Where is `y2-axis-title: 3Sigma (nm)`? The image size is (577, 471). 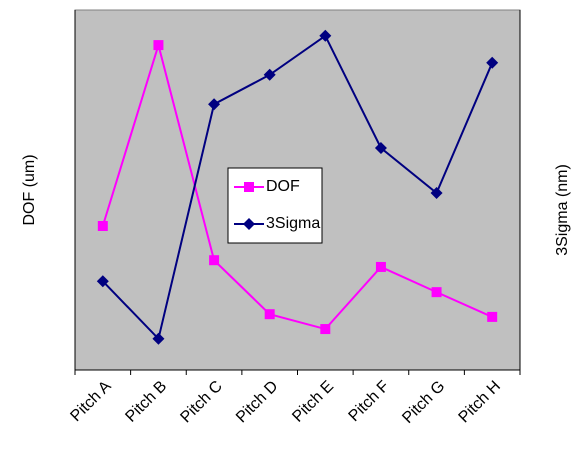 y2-axis-title: 3Sigma (nm) is located at coordinates (562, 210).